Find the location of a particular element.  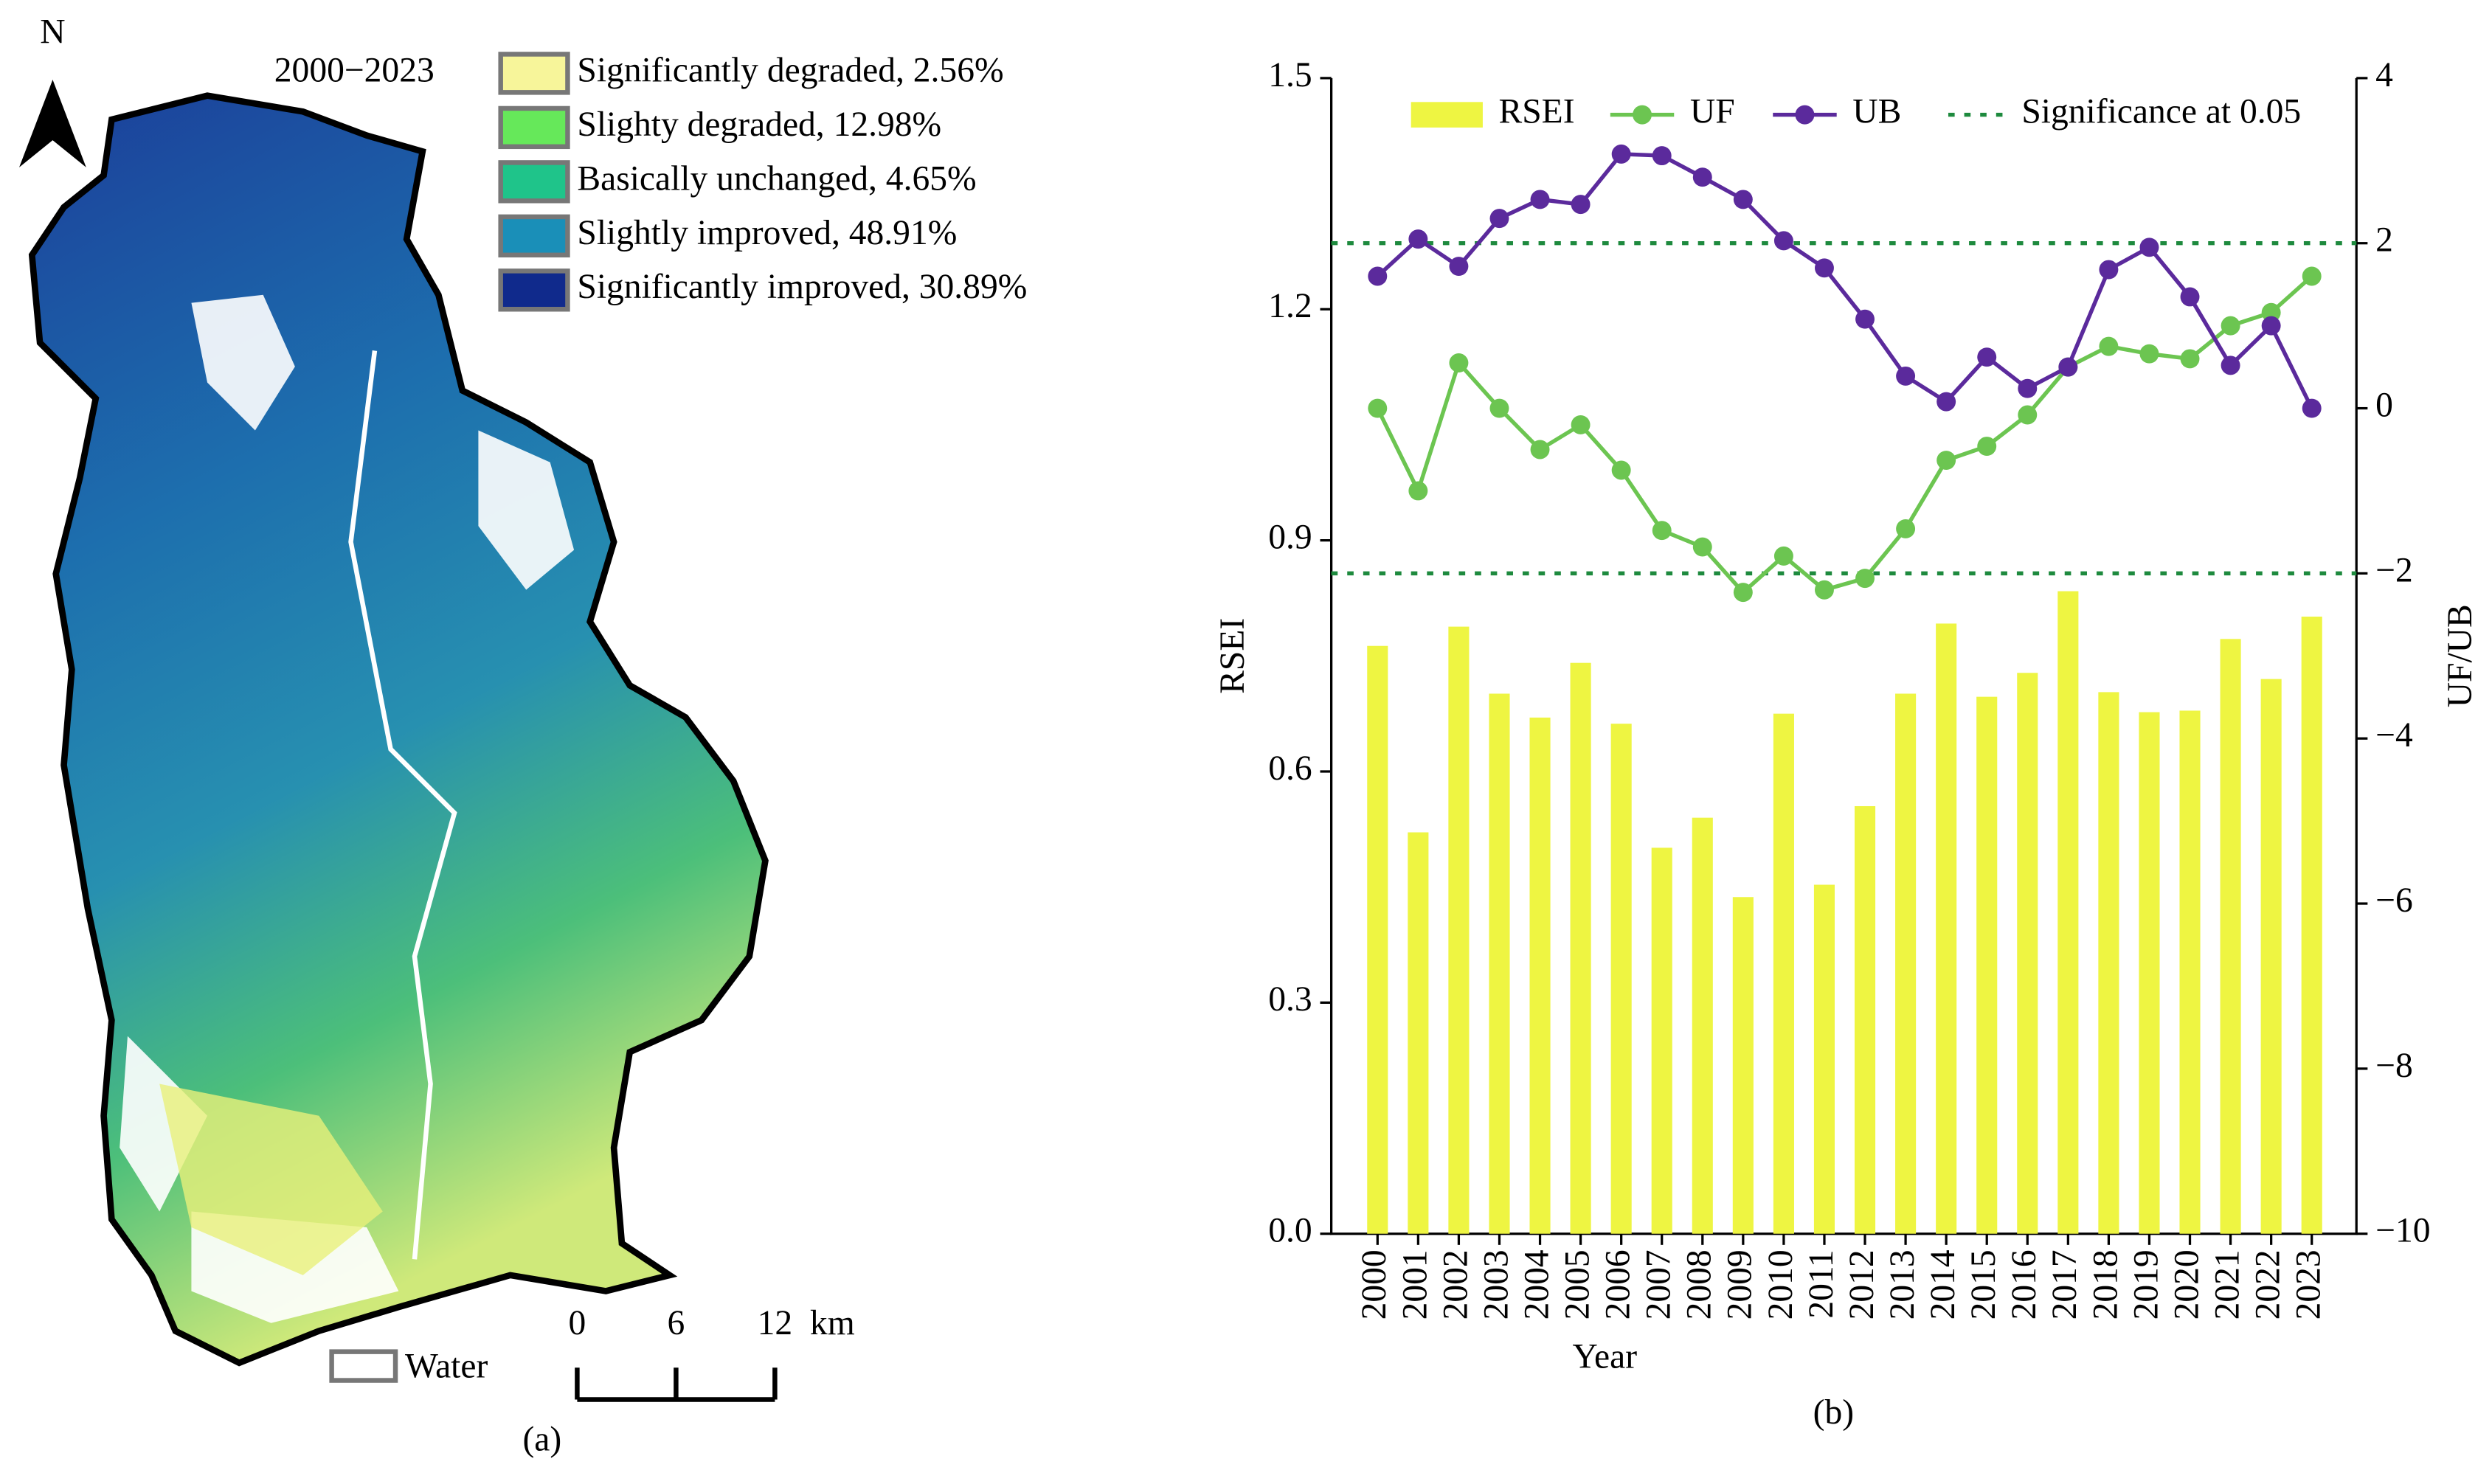

scale-unit: km is located at coordinates (832, 1323).